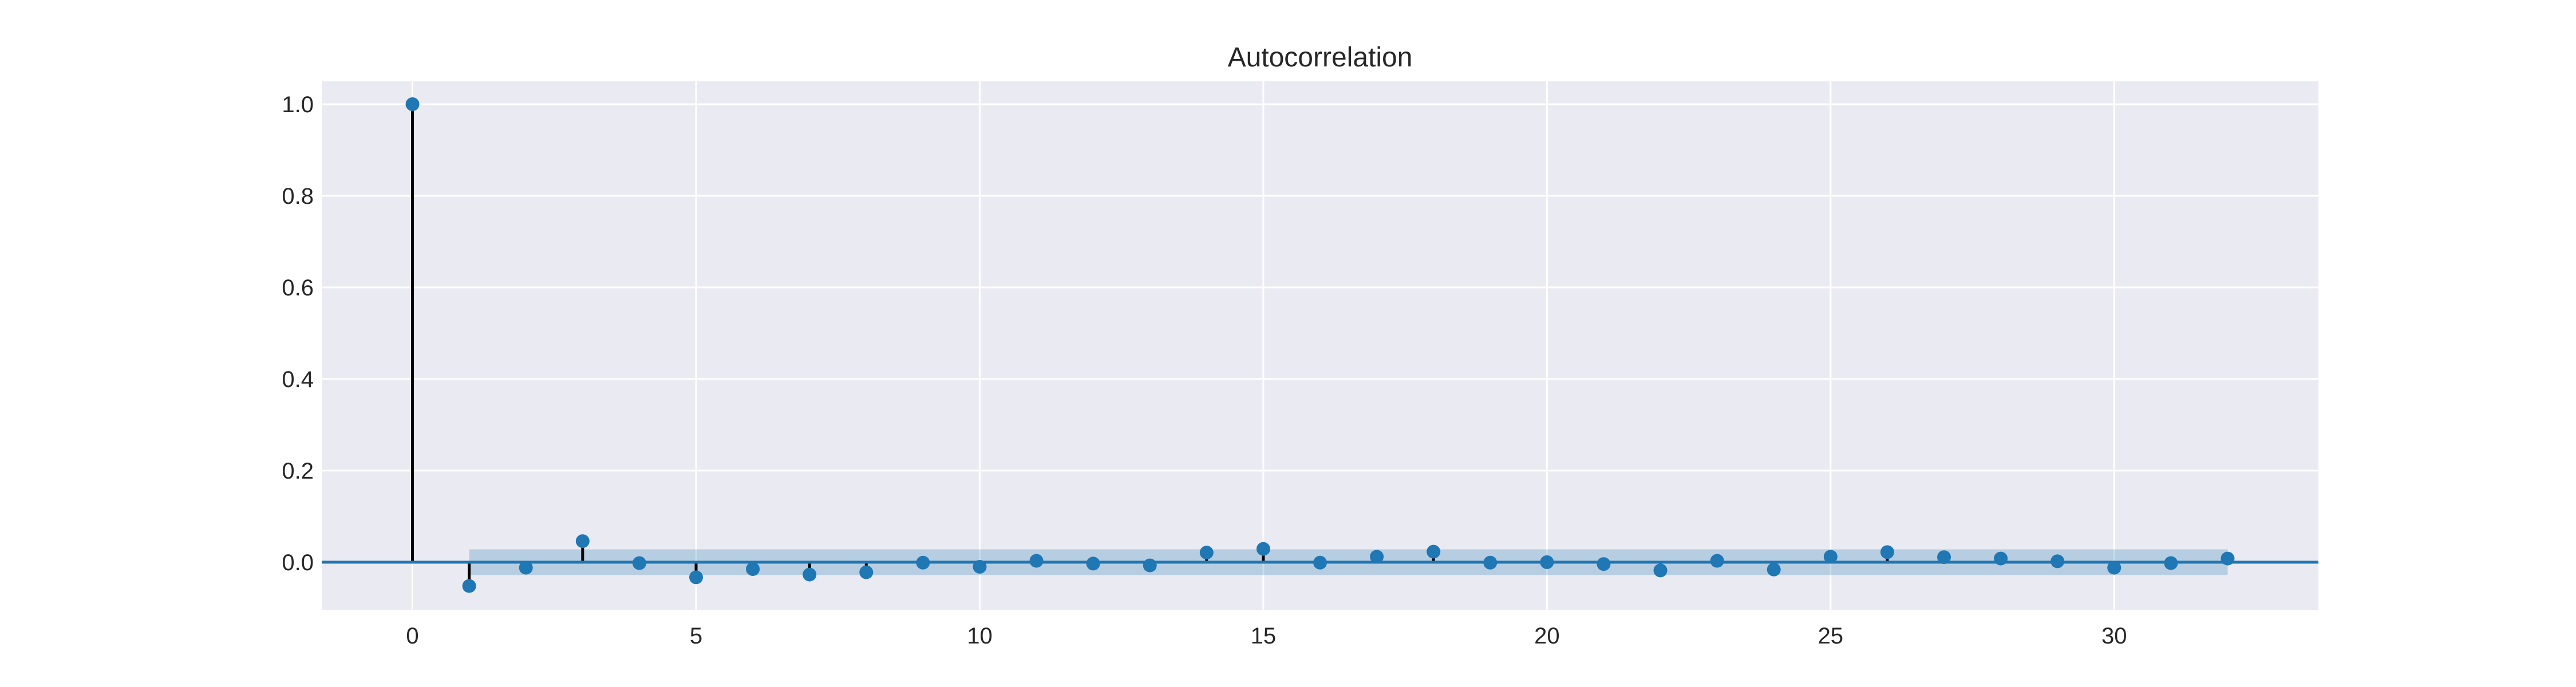  I want to click on y-tick-labels: 0.0 0.2 0.4 0.6 0.8 1.0, so click(298, 333).